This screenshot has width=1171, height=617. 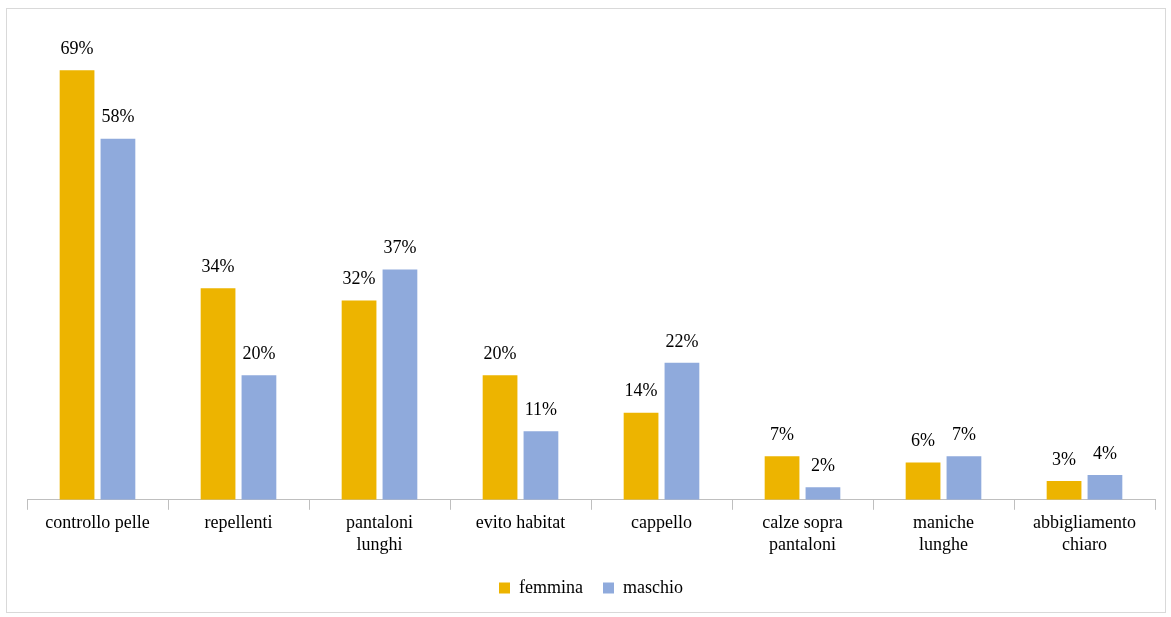 I want to click on data-label: 4%, so click(x=1104, y=452).